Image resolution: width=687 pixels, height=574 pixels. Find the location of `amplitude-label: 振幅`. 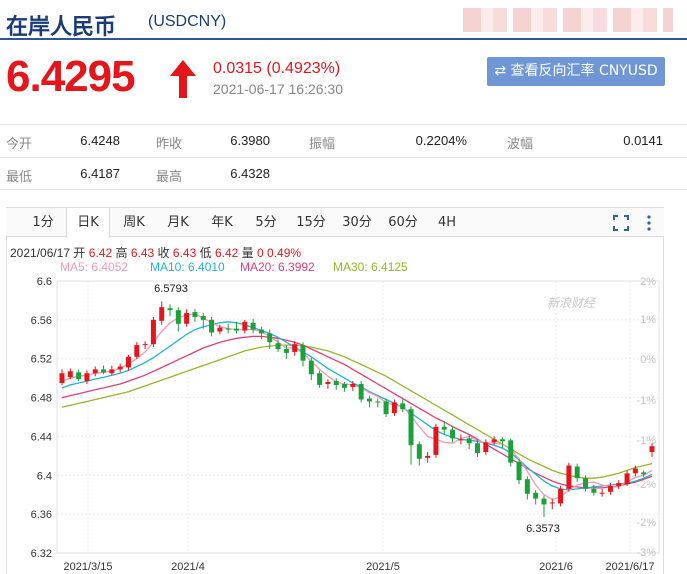

amplitude-label: 振幅 is located at coordinates (322, 144).